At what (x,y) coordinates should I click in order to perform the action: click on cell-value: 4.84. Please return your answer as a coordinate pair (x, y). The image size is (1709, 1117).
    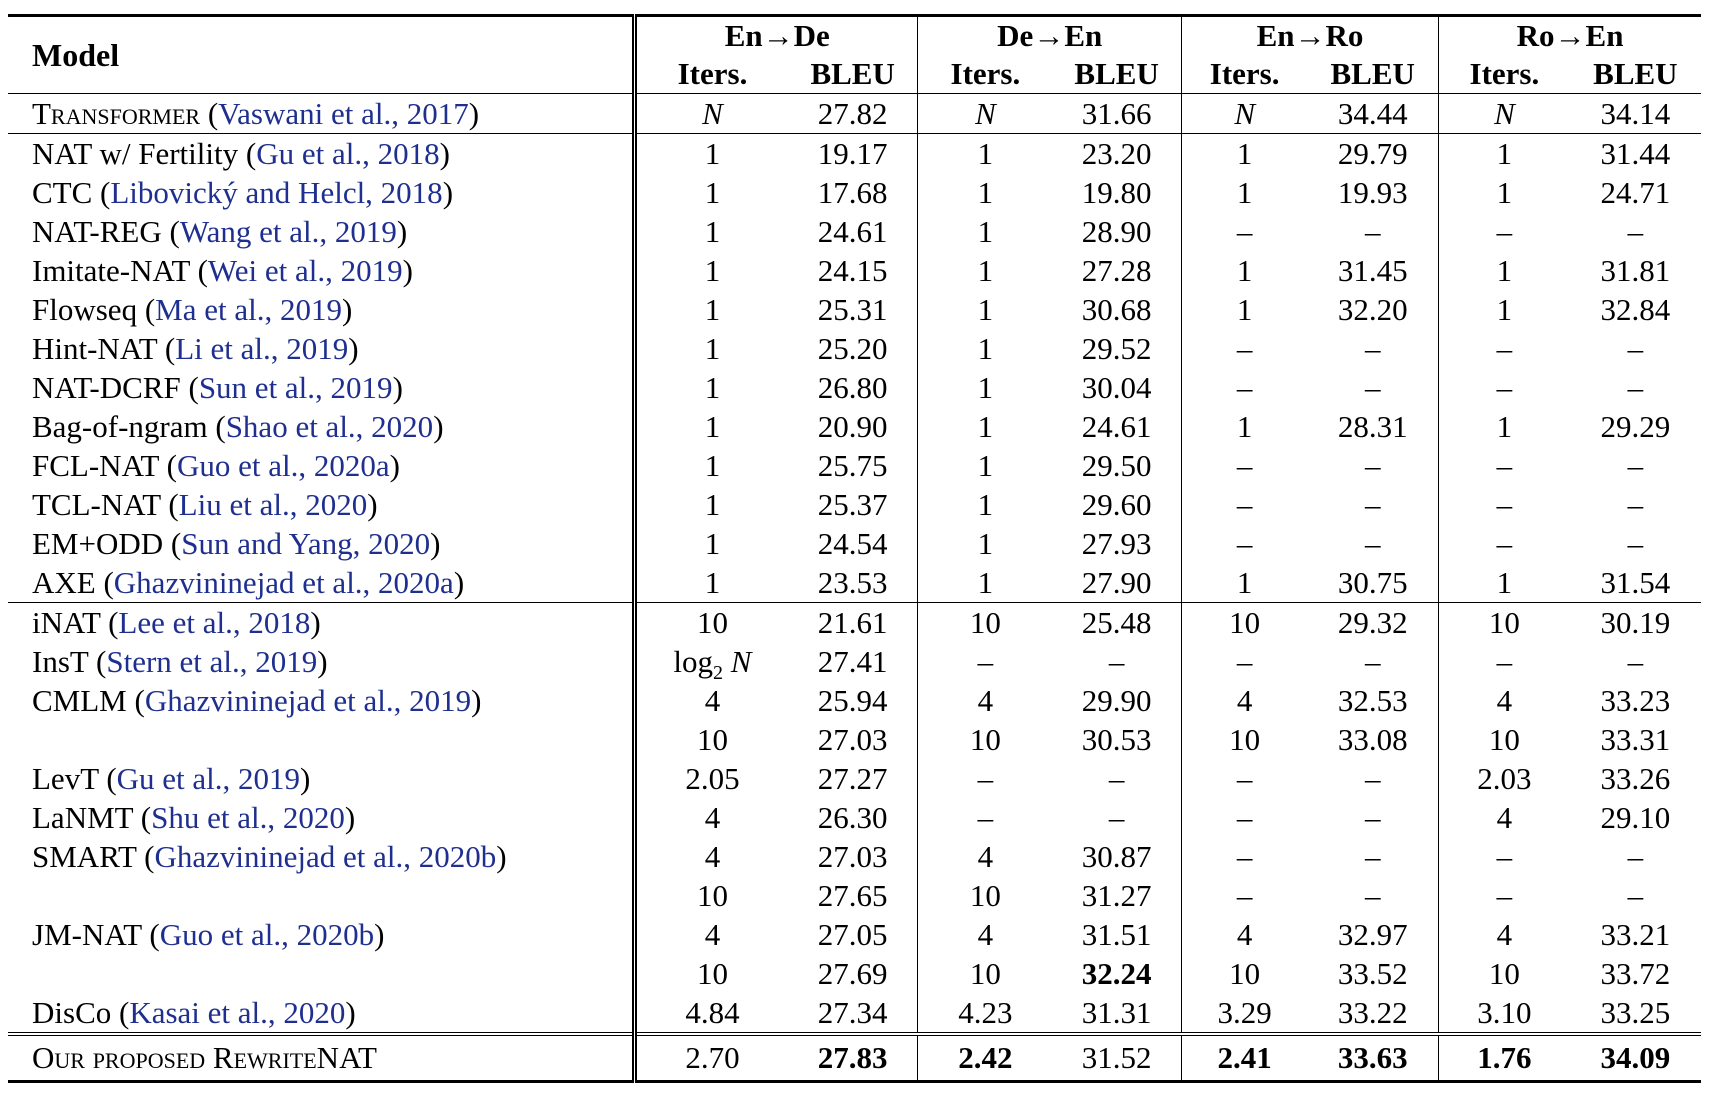
    Looking at the image, I should click on (712, 1012).